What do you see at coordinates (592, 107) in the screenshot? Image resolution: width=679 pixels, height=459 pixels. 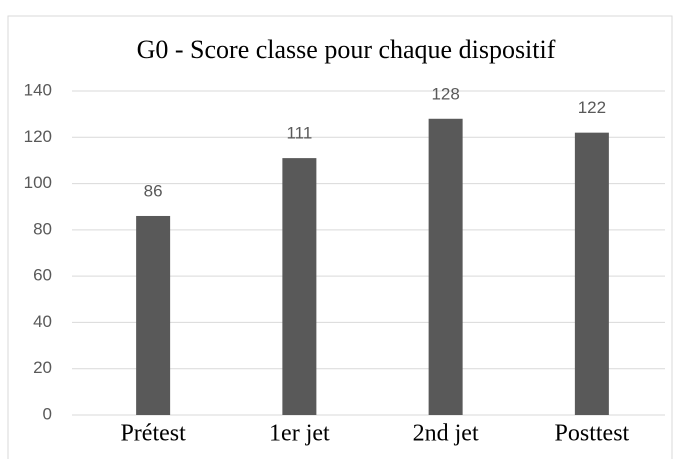 I see `value-label: 122` at bounding box center [592, 107].